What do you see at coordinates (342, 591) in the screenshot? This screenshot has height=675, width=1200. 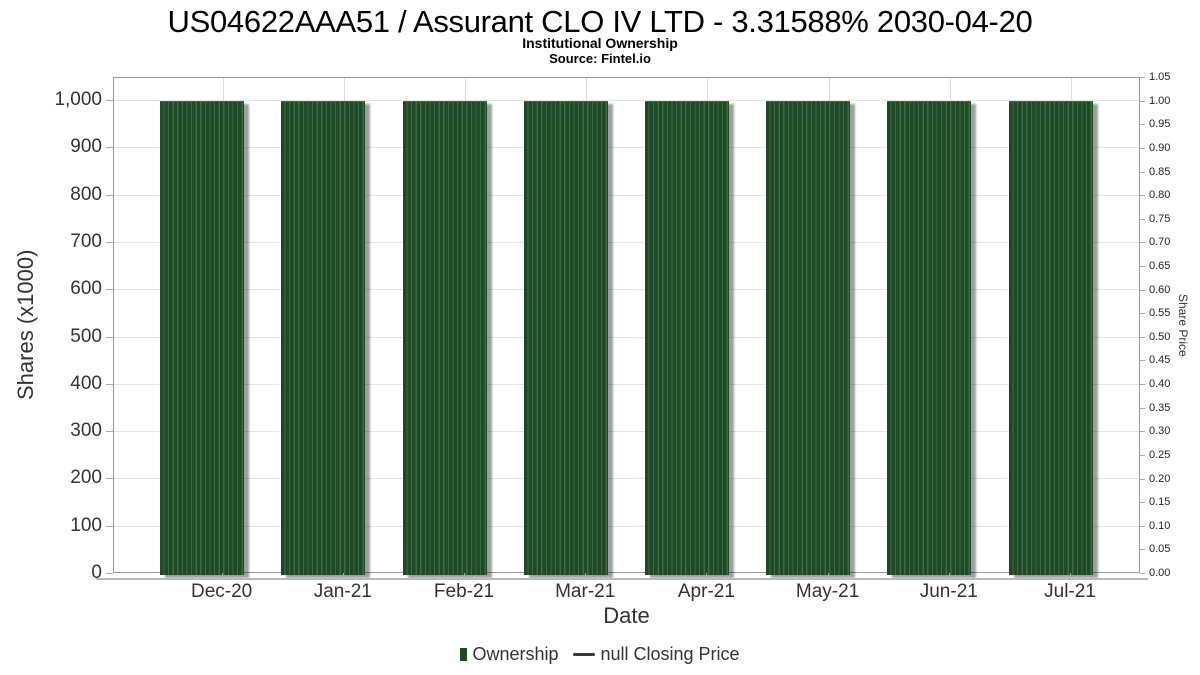 I see `x-tick-label: Jan-21` at bounding box center [342, 591].